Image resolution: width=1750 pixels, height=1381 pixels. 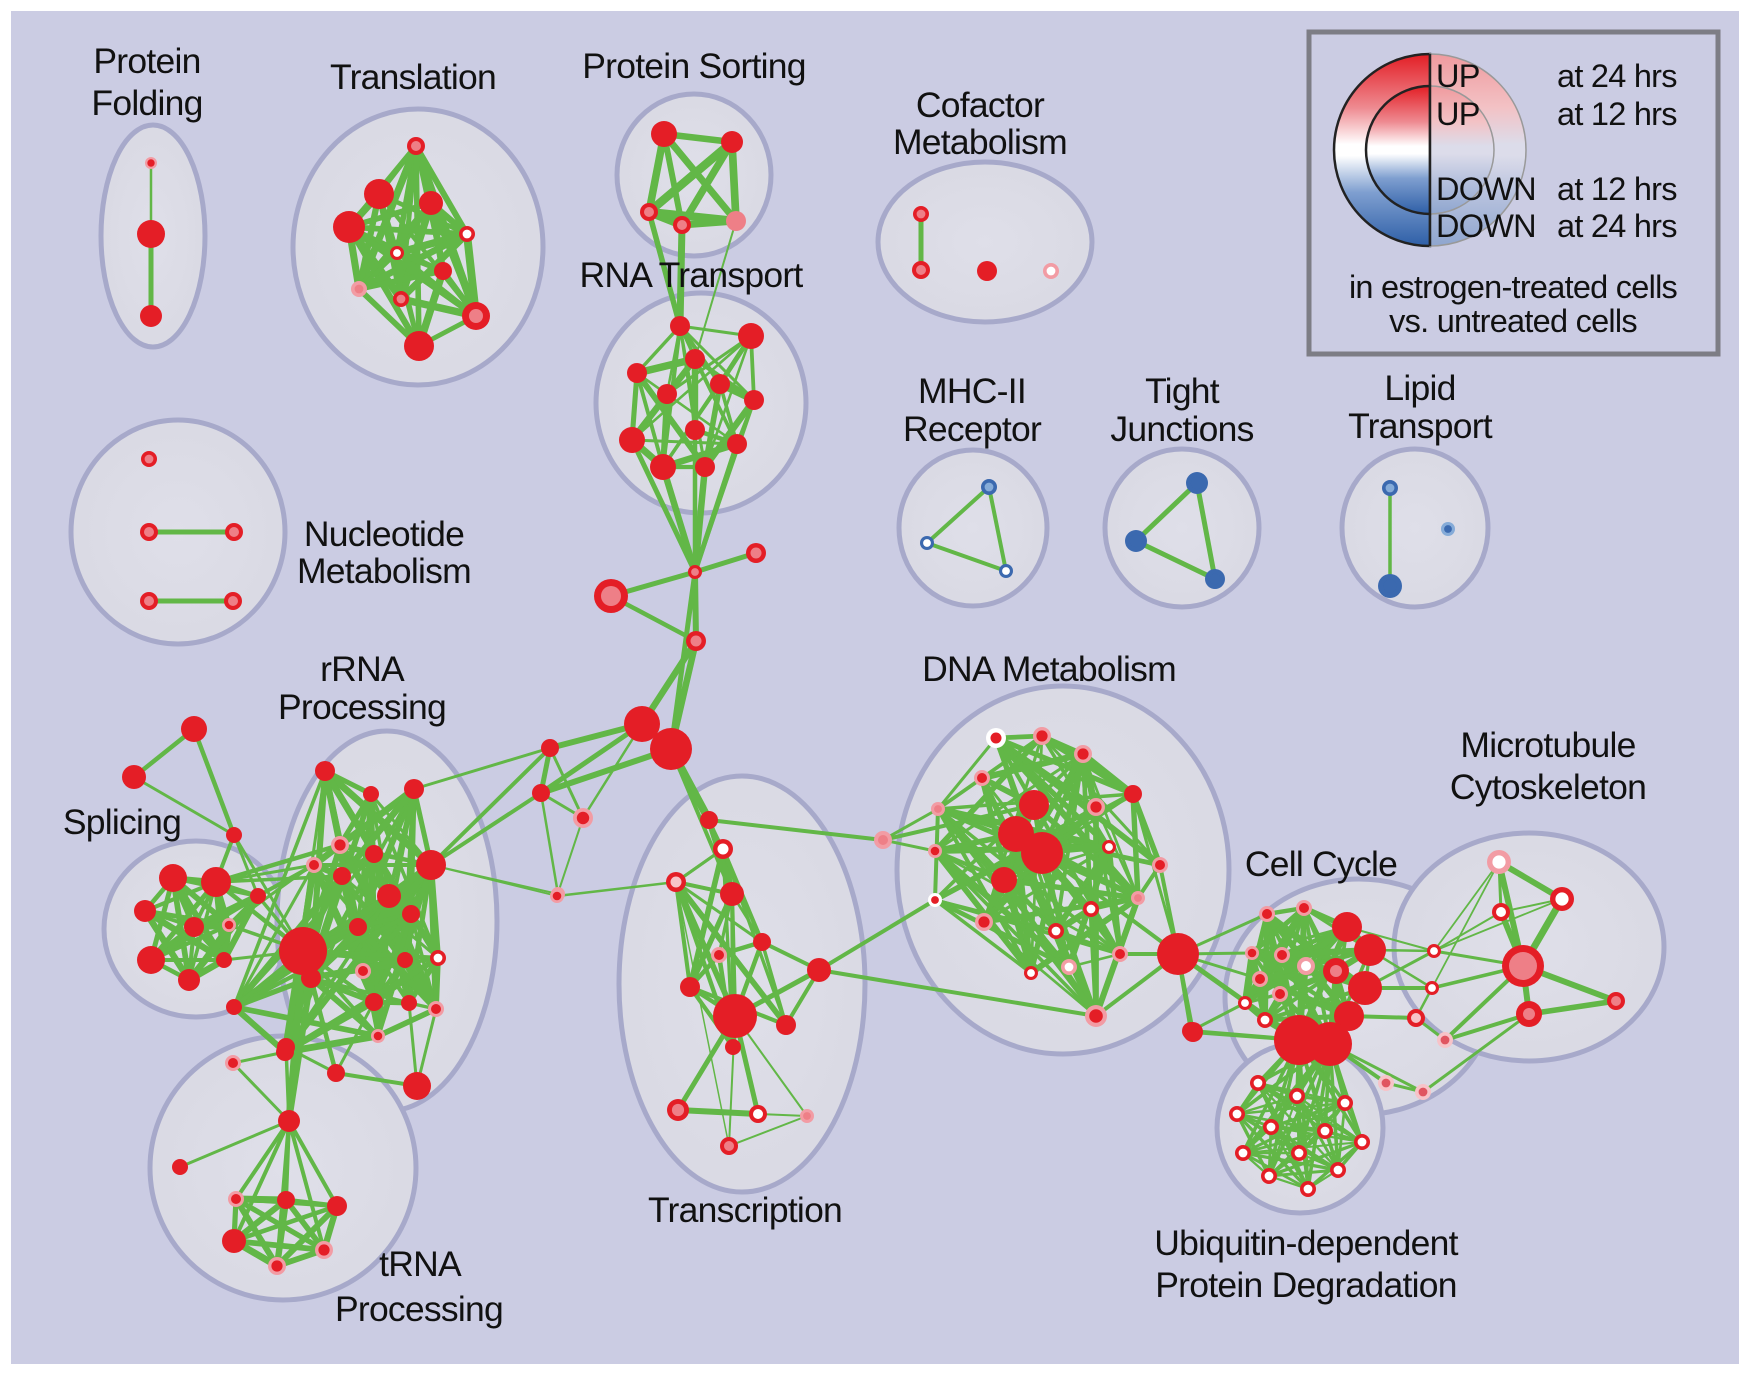 I want to click on svg-text: Transport, so click(x=1420, y=426).